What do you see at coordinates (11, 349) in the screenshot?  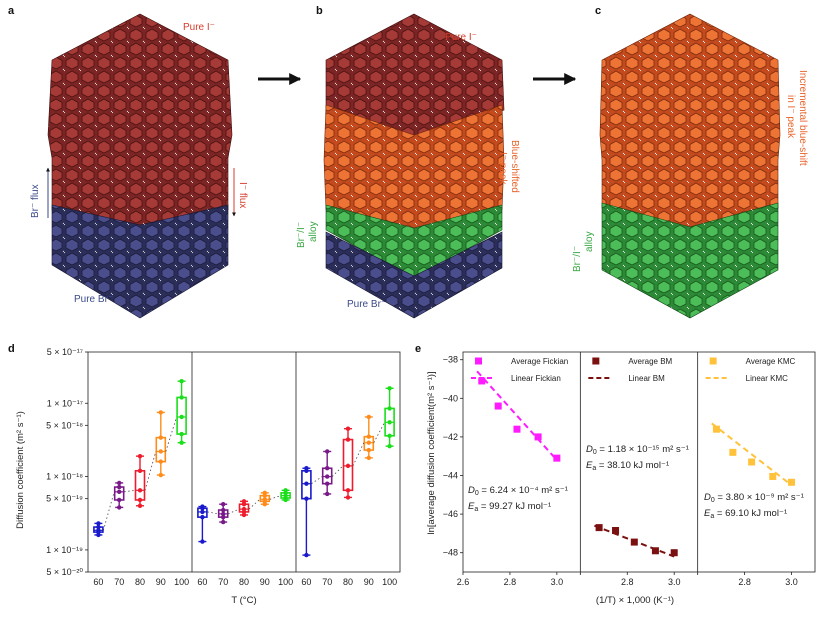 I see `panel-d-letter: d` at bounding box center [11, 349].